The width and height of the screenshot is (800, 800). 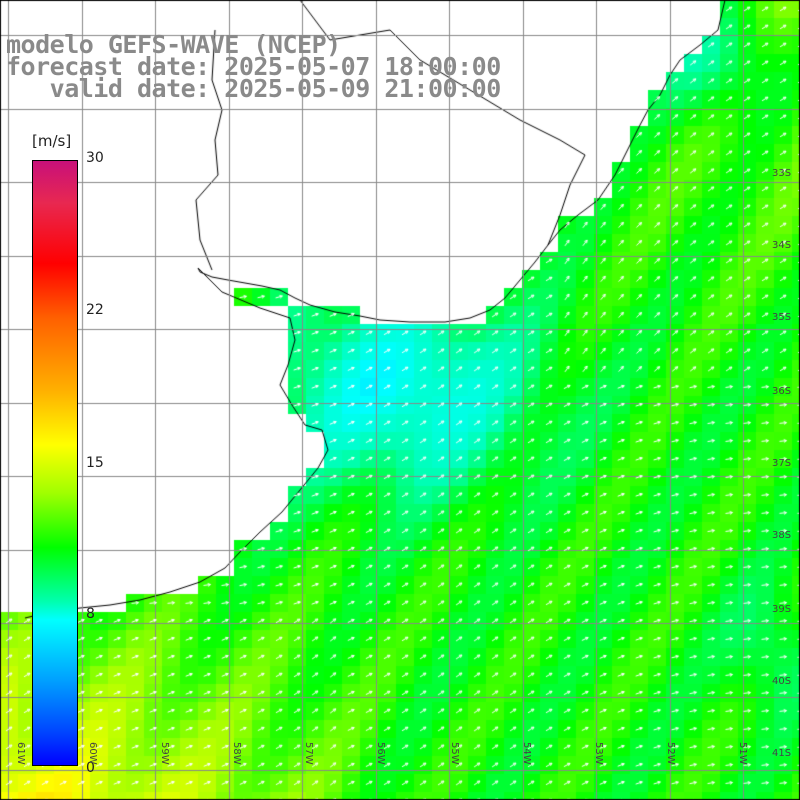 What do you see at coordinates (598, 753) in the screenshot?
I see `lon-label-53w: 53W` at bounding box center [598, 753].